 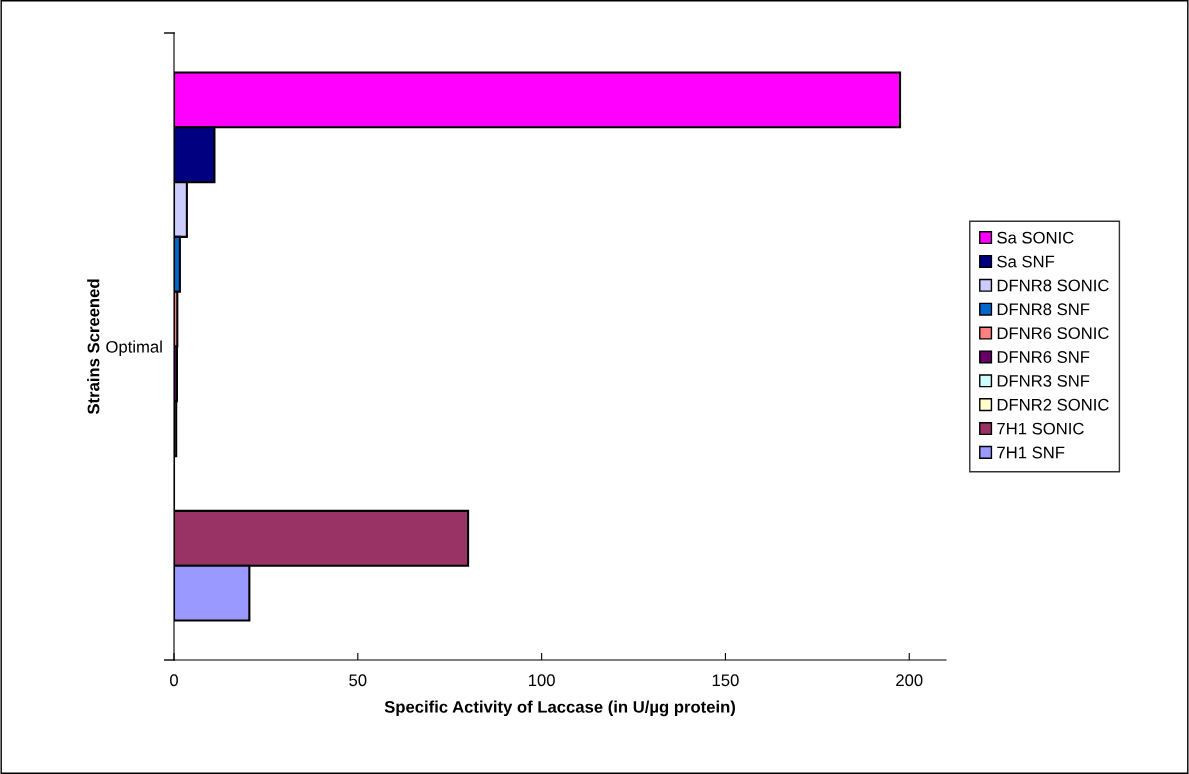 I want to click on legend-label: DFNR6 SNF, so click(x=1043, y=357).